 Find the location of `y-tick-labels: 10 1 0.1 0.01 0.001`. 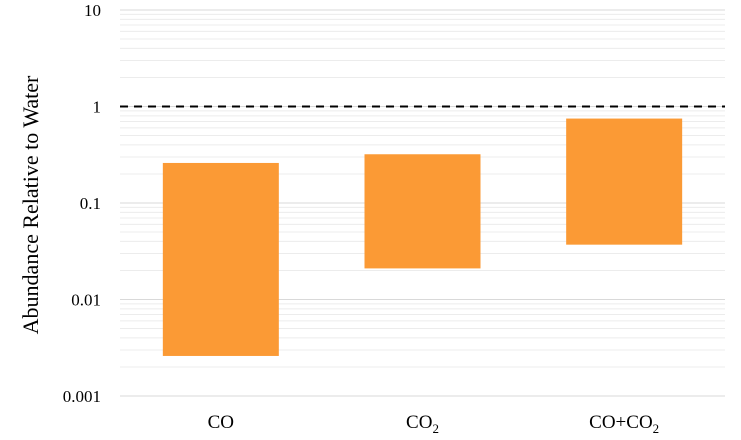

y-tick-labels: 10 1 0.1 0.01 0.001 is located at coordinates (82, 203).